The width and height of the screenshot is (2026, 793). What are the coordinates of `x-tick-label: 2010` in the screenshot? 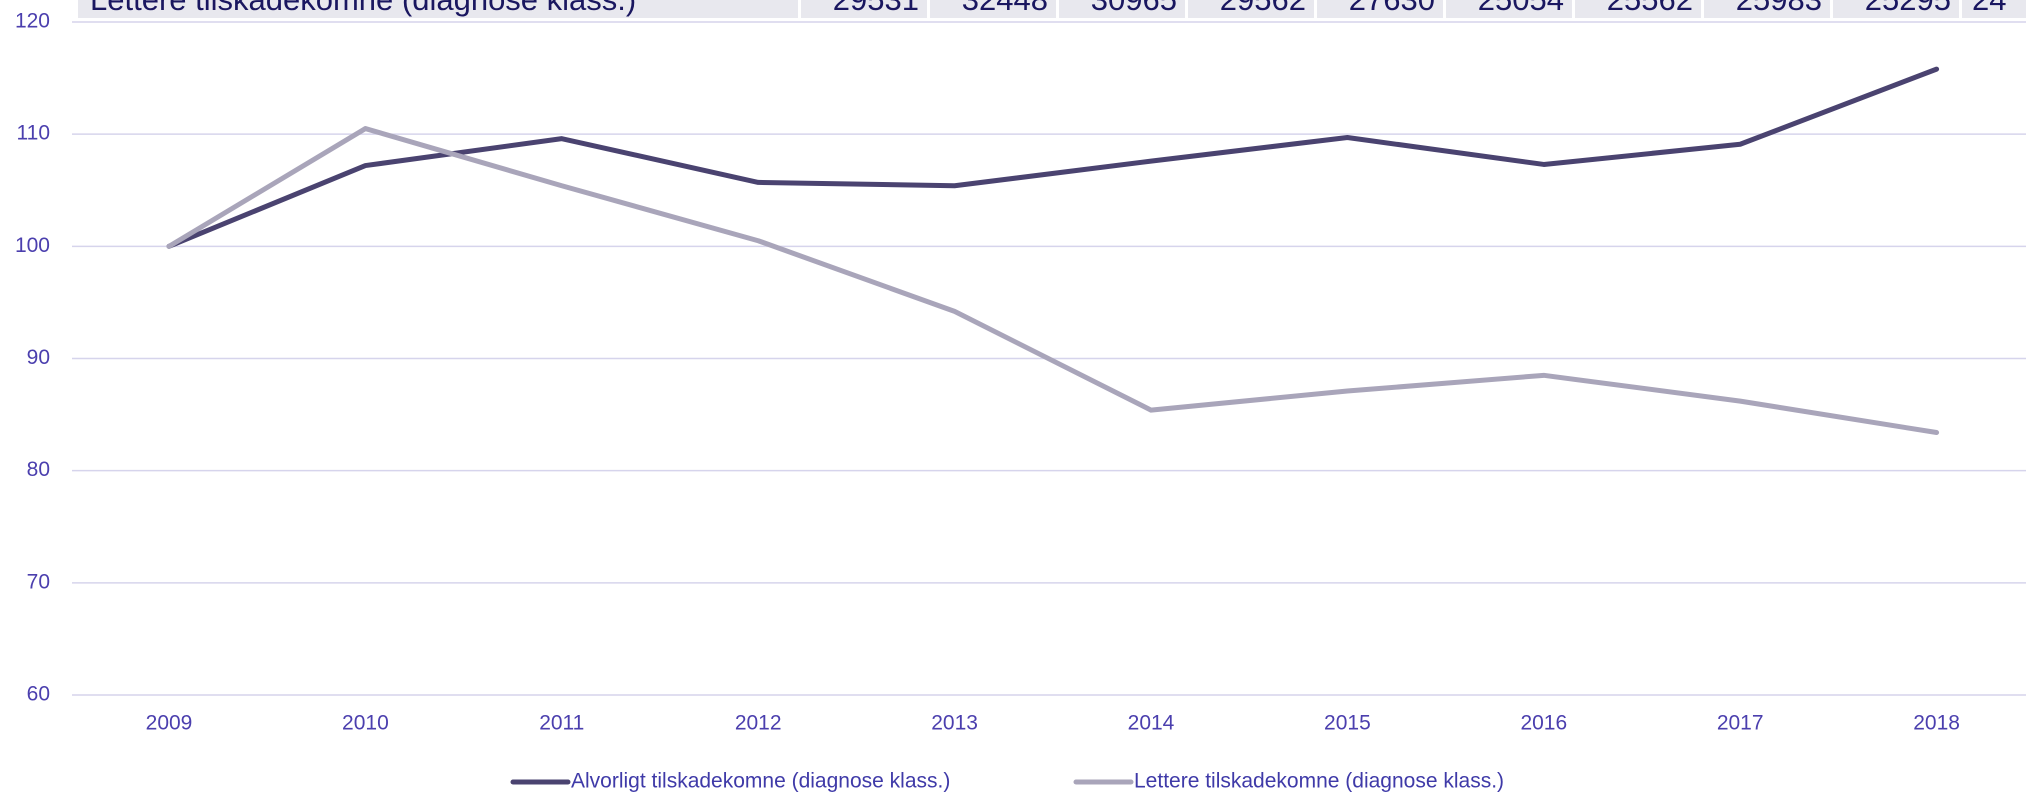 It's located at (365, 723).